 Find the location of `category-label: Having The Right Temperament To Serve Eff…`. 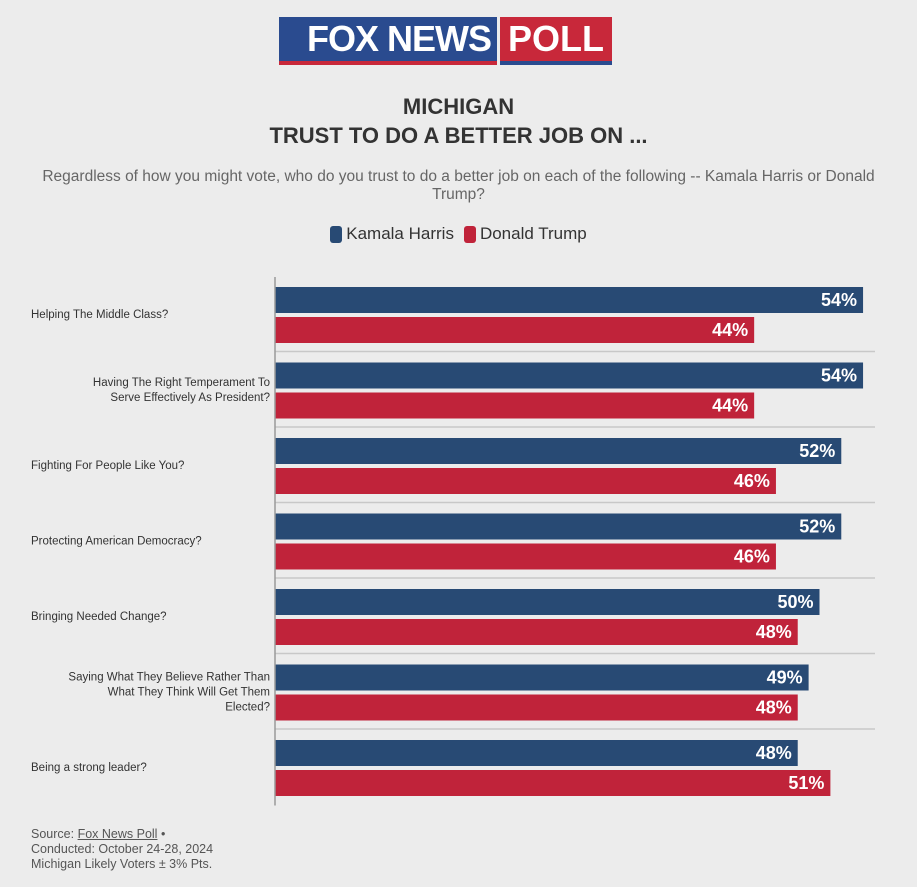

category-label: Having The Right Temperament To Serve Eff… is located at coordinates (181, 390).